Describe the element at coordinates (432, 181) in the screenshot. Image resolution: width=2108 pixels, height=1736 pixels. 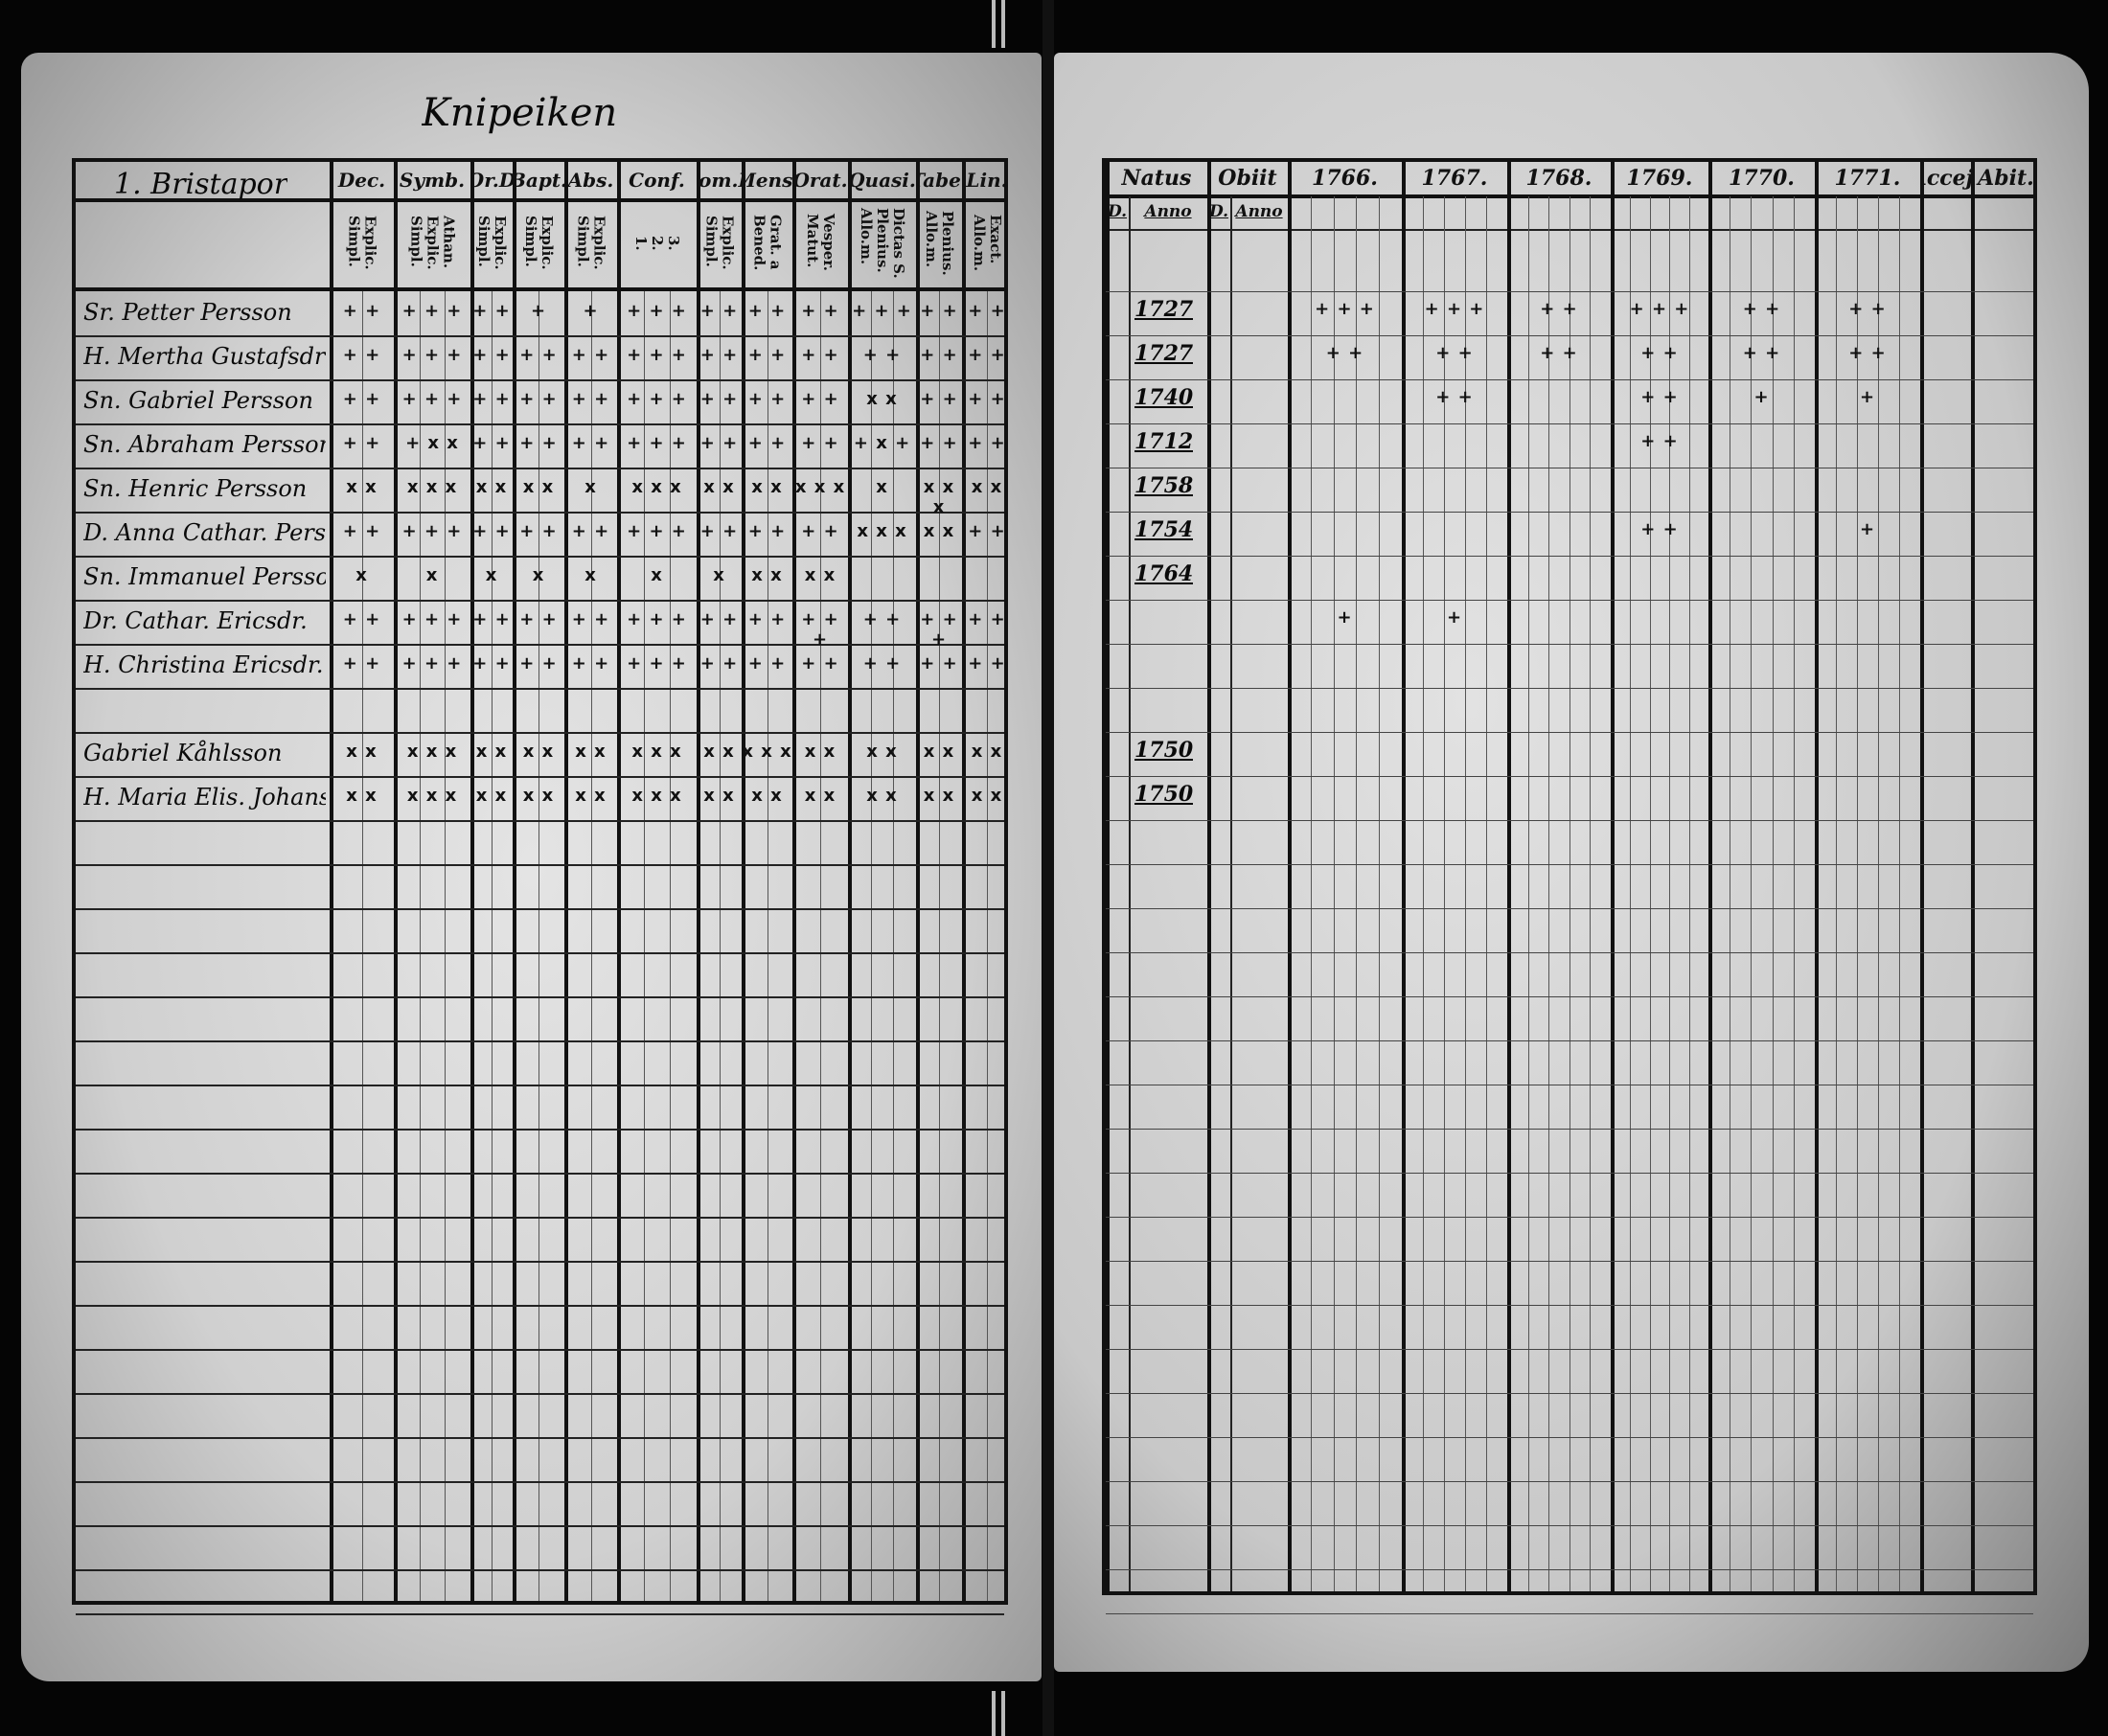
I see `column-header: Symb.` at that location.